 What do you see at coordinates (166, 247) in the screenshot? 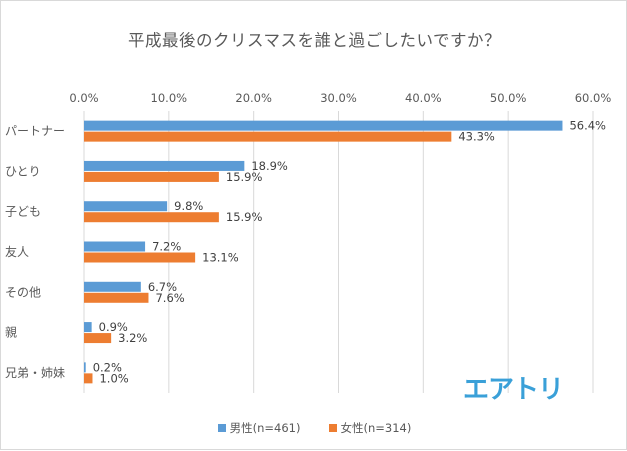
I see `data-label: 7.2%` at bounding box center [166, 247].